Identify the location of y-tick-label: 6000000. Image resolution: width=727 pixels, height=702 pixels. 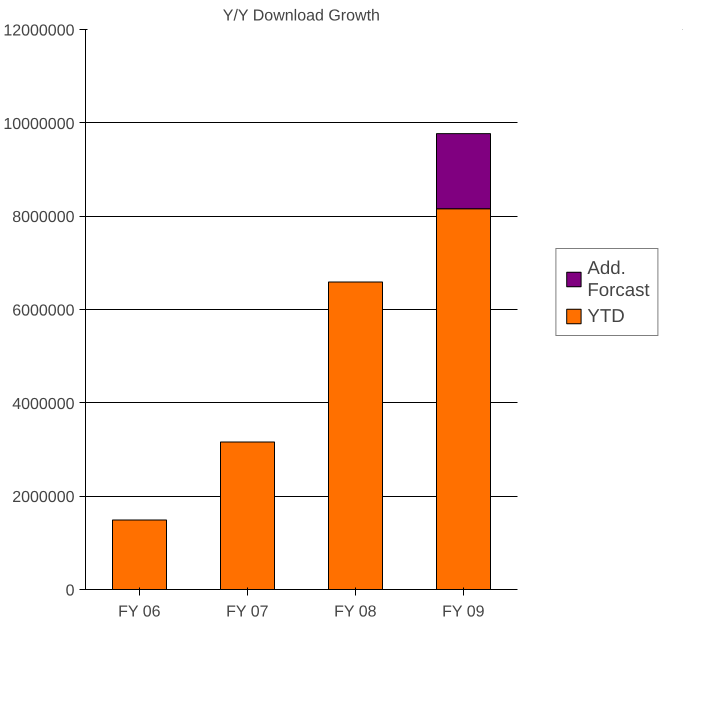
(43, 311).